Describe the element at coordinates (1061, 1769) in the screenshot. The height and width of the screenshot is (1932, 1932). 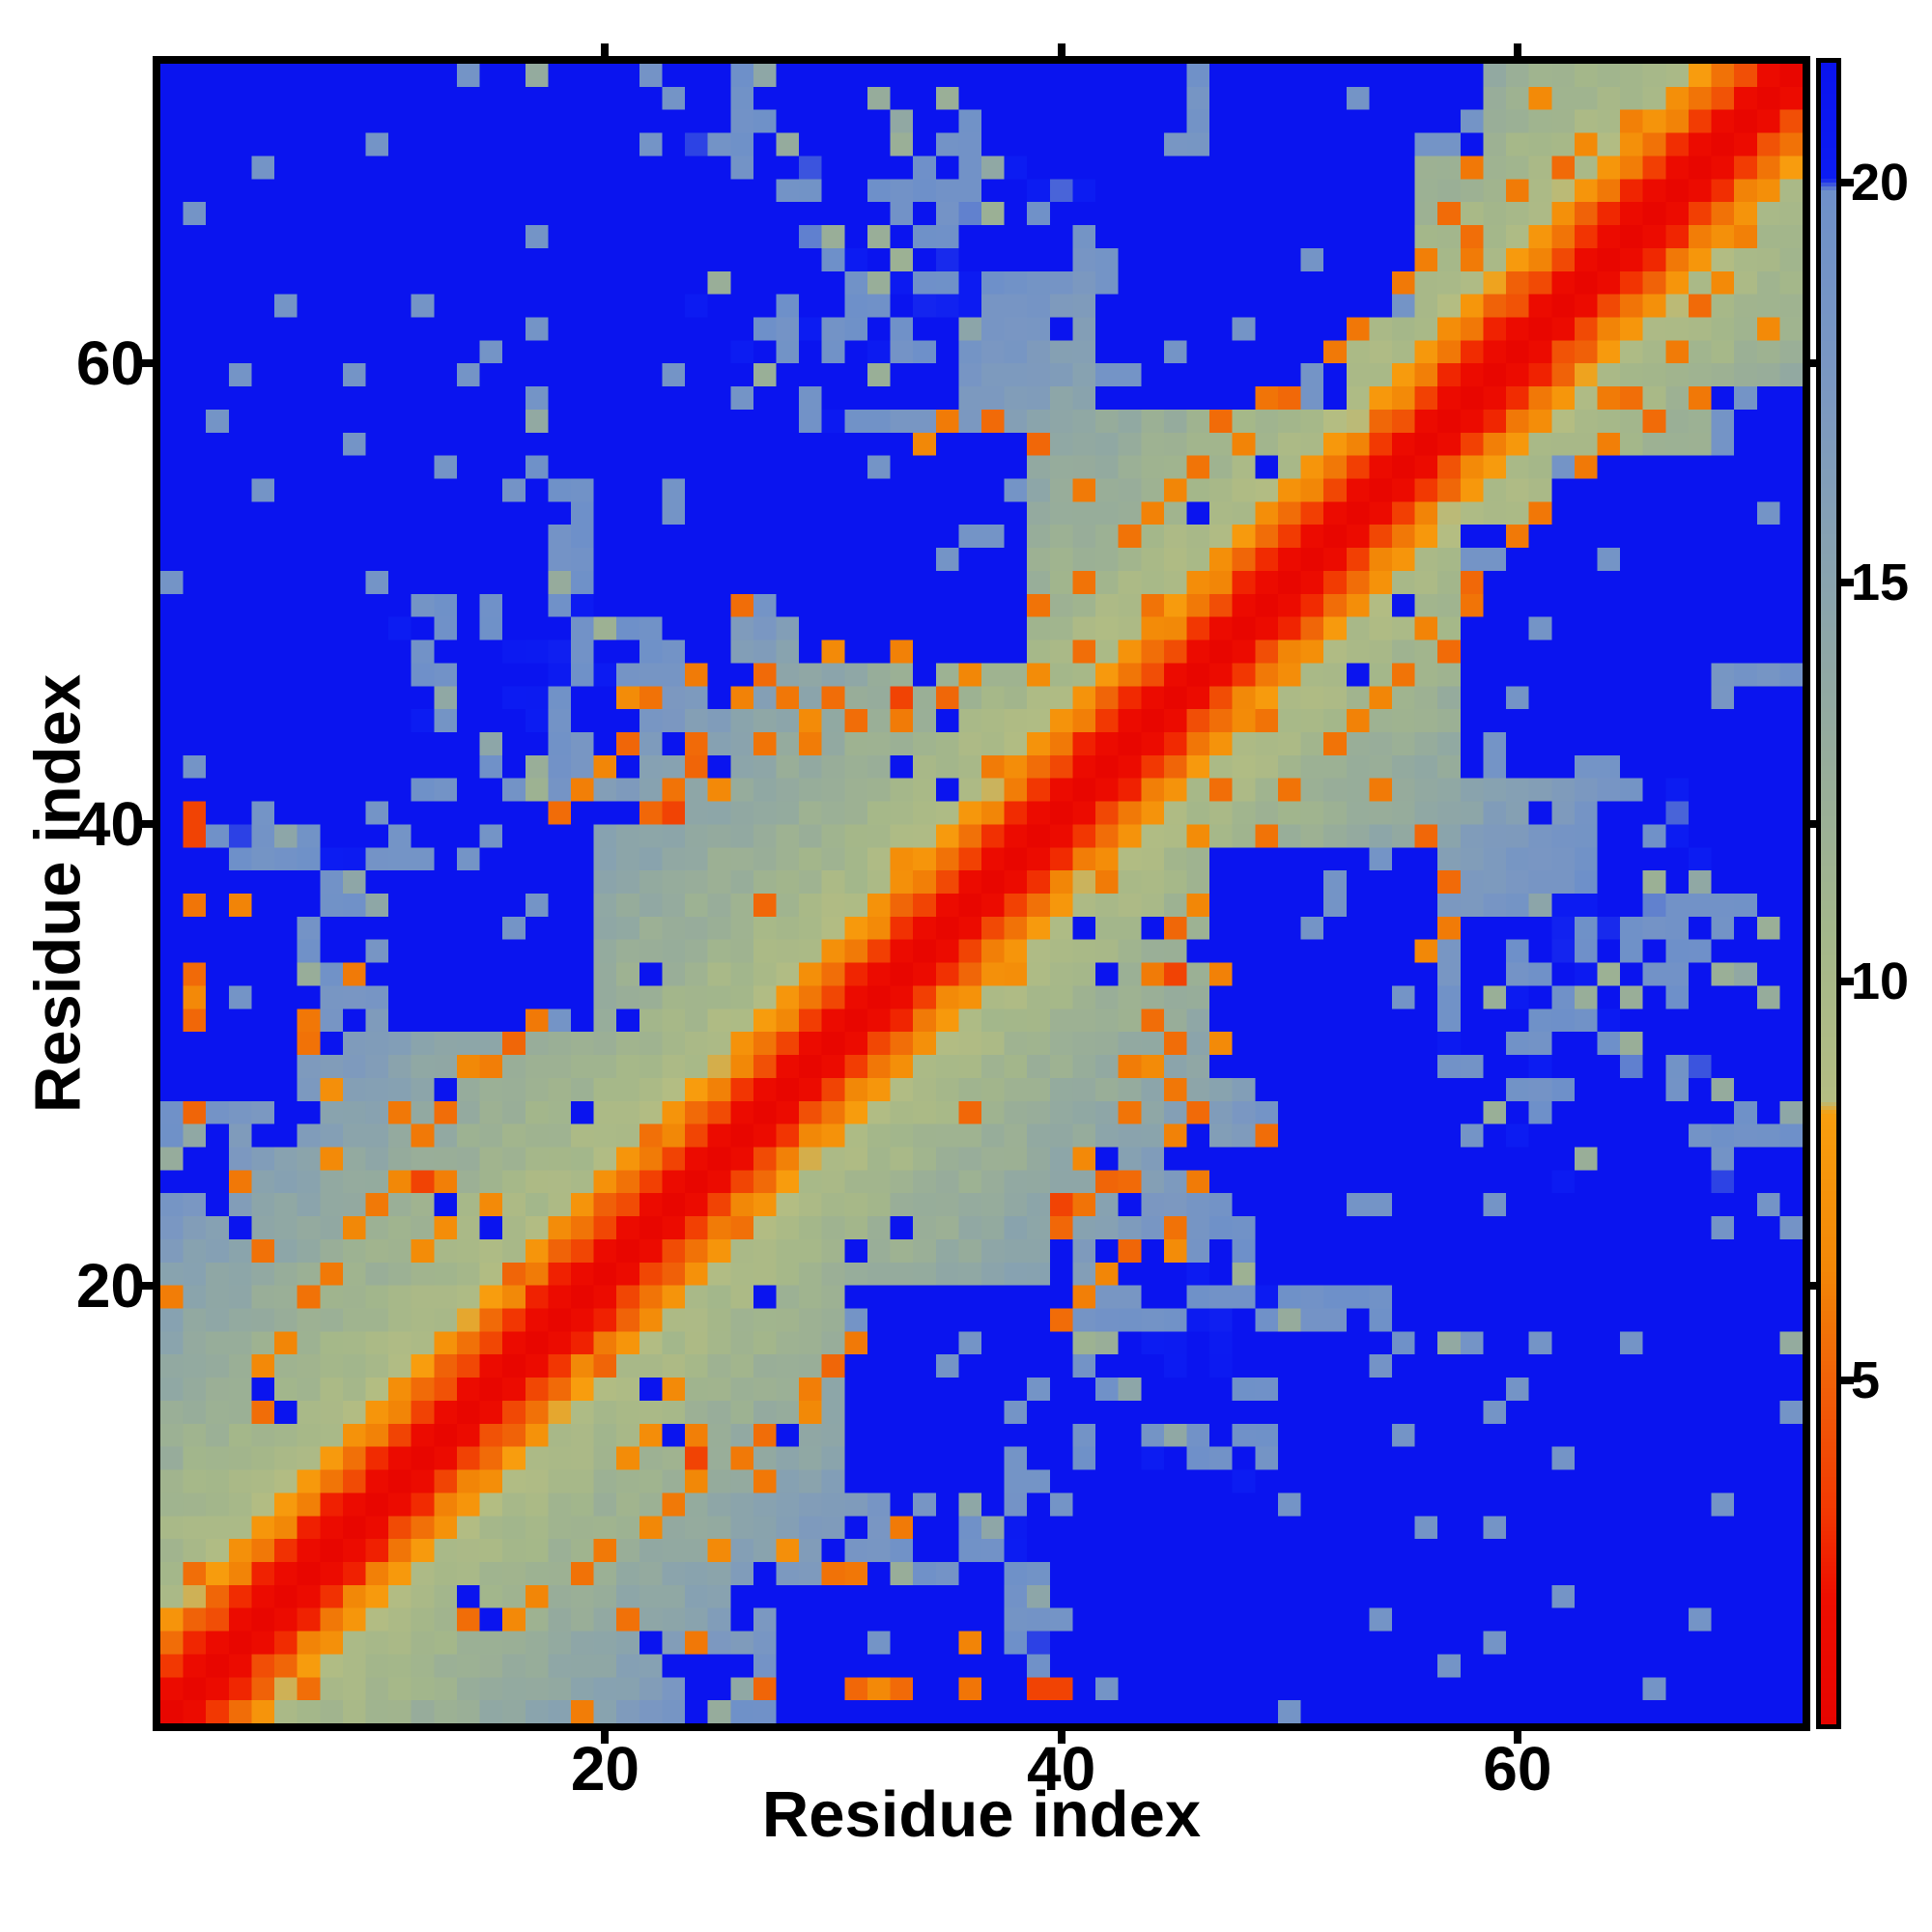
I see `x-tick-label: 40` at that location.